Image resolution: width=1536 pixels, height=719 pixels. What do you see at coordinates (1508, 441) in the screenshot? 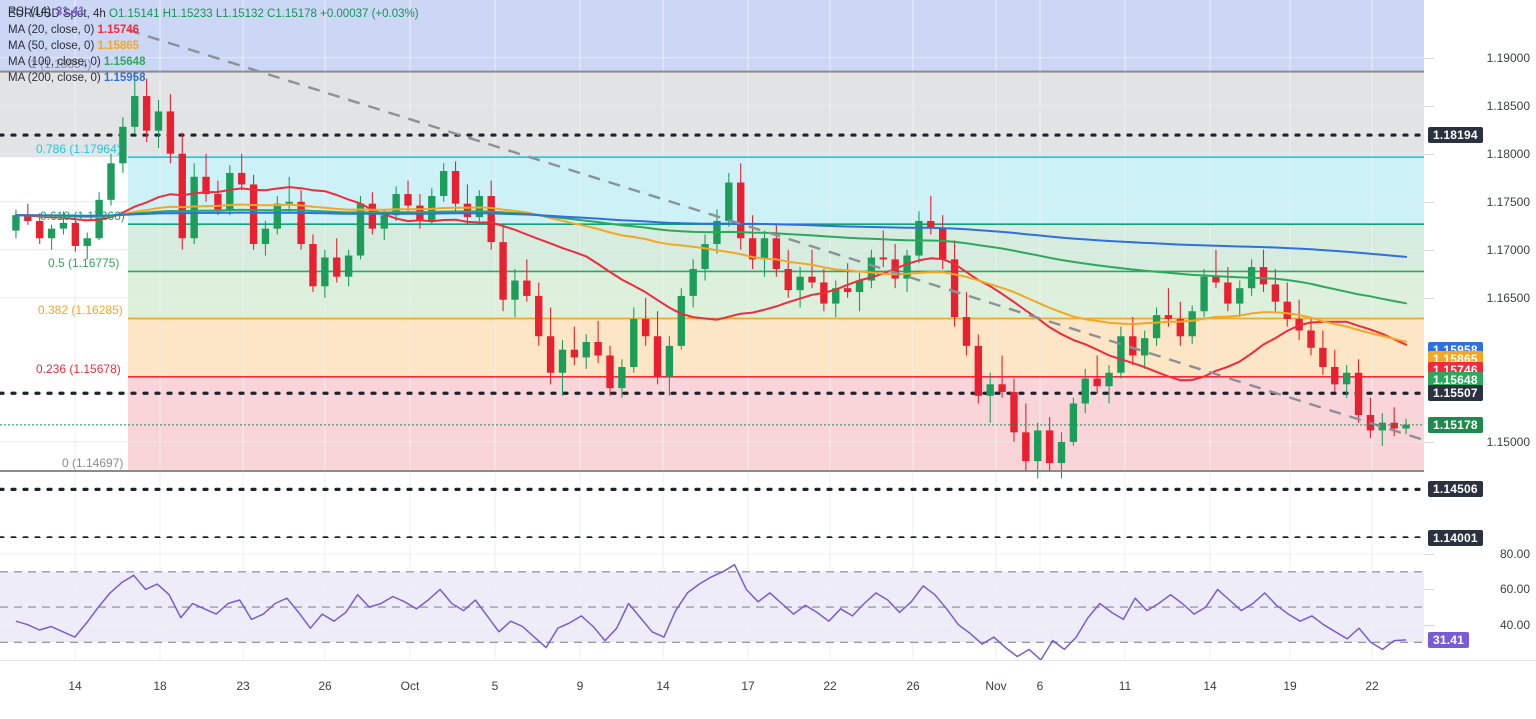
I see `price-tick-6: 1.15000` at bounding box center [1508, 441].